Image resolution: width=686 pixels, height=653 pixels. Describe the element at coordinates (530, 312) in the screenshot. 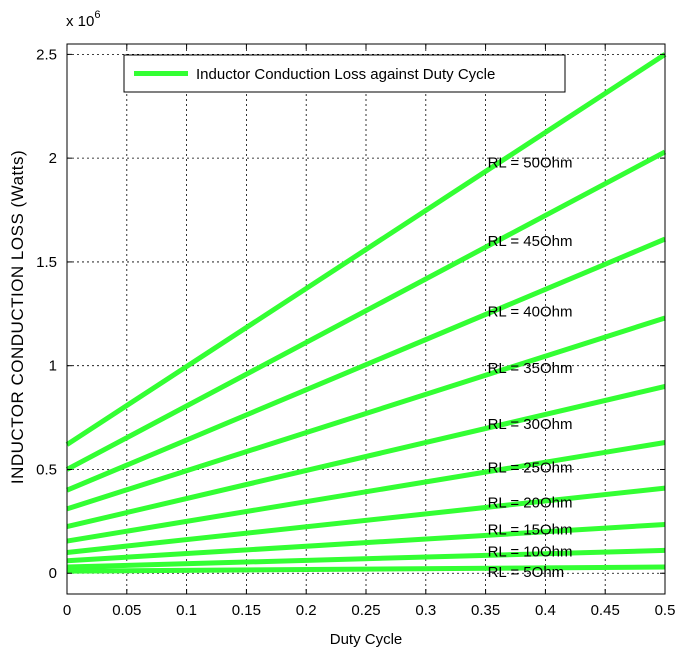

I see `series-label-2: RL = 40Ohm` at that location.